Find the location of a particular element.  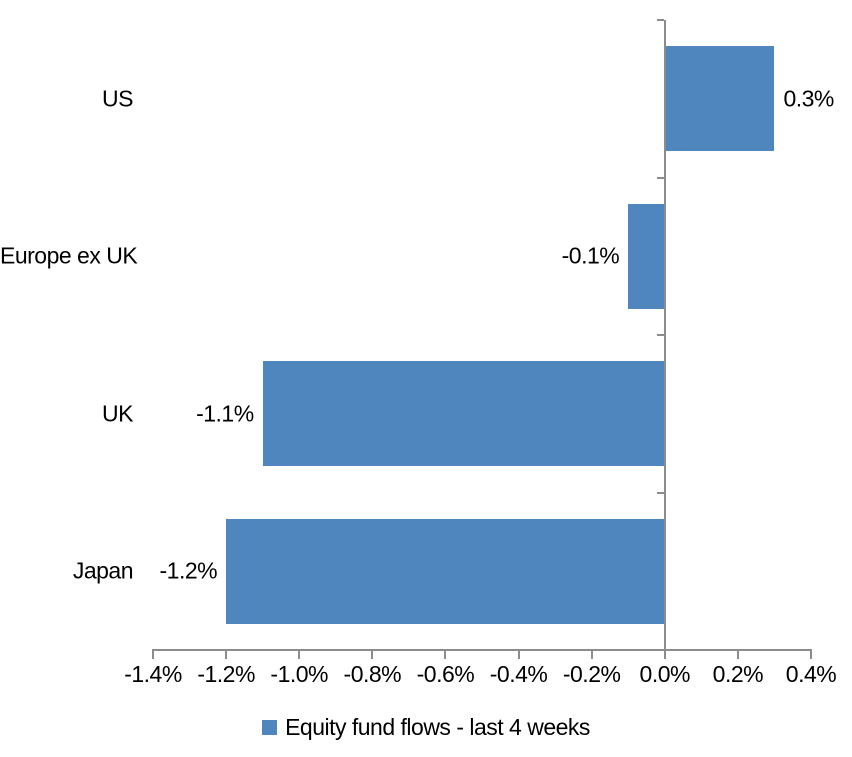

x-axis-tick-label: -1.4% is located at coordinates (153, 674).